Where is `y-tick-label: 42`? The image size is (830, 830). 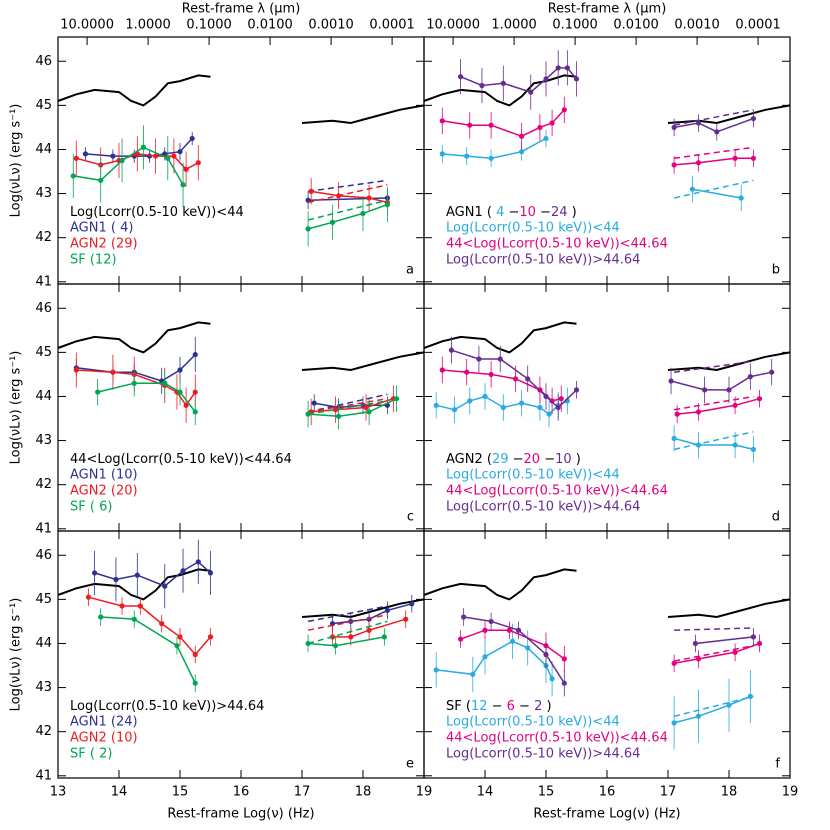 y-tick-label: 42 is located at coordinates (43, 731).